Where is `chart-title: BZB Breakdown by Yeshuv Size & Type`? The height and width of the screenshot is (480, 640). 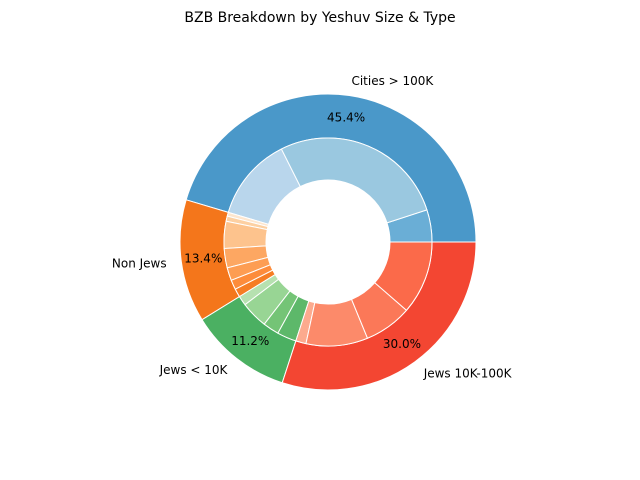
chart-title: BZB Breakdown by Yeshuv Size & Type is located at coordinates (319, 18).